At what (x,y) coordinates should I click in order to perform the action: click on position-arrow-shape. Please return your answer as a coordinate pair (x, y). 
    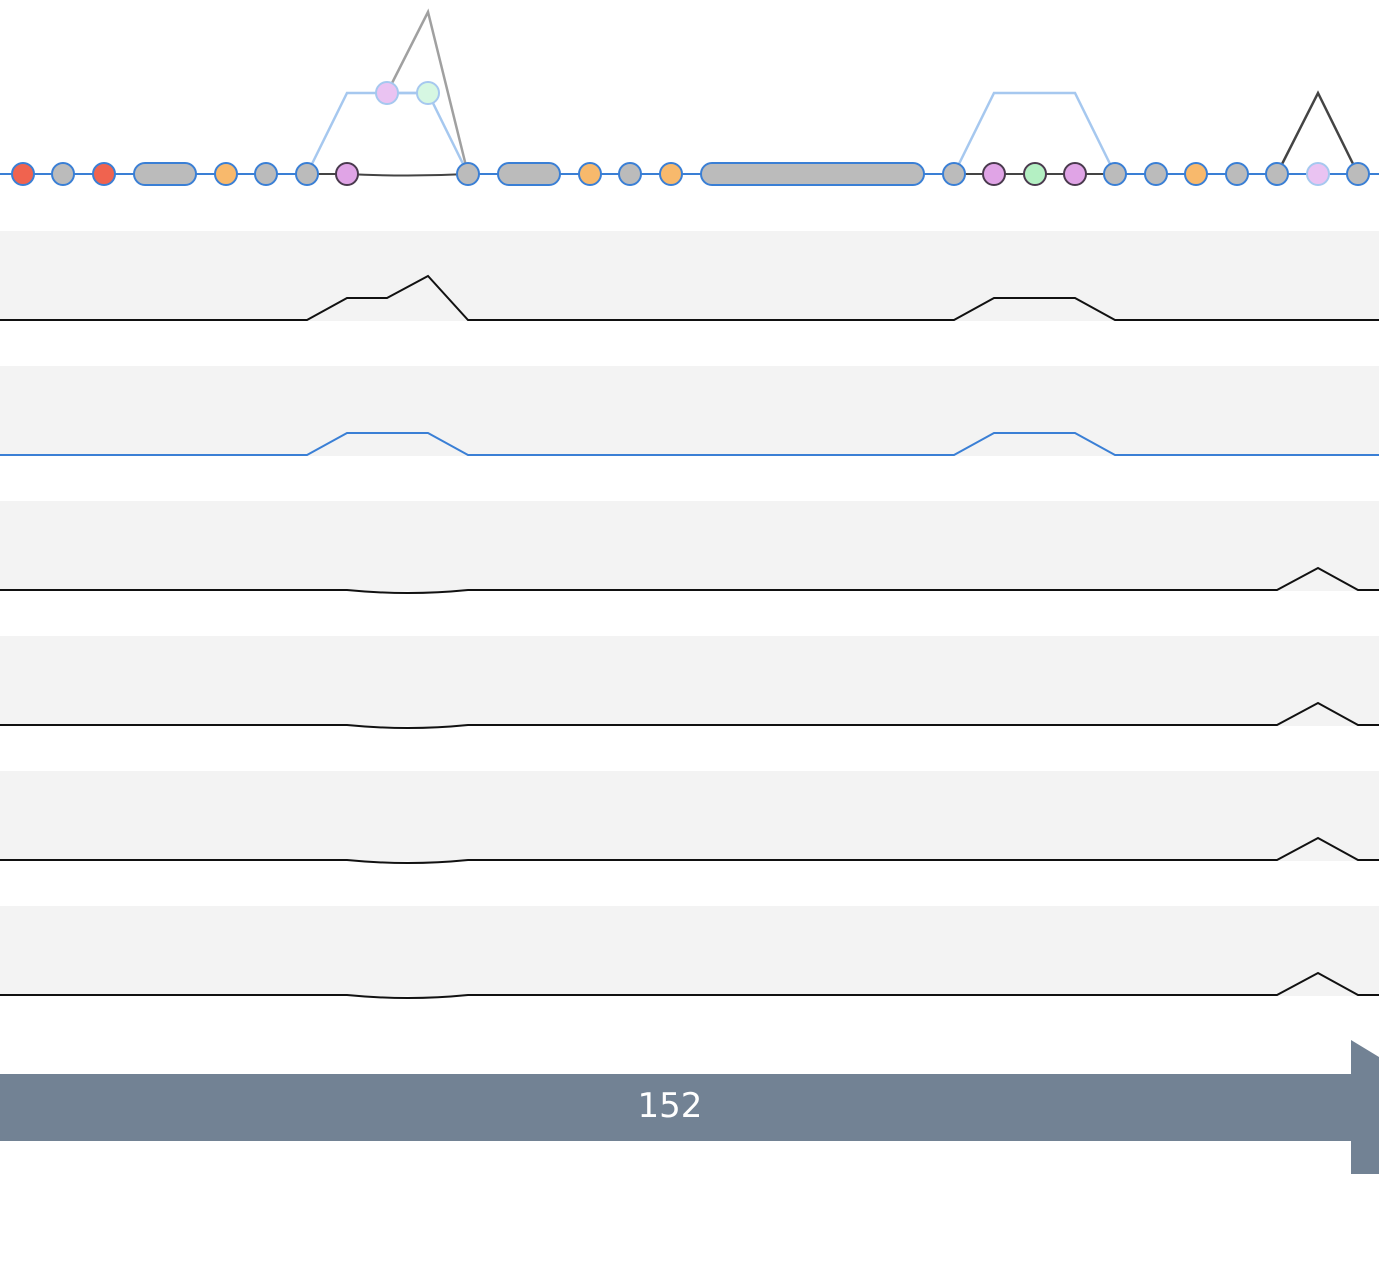
    Looking at the image, I should click on (689, 1107).